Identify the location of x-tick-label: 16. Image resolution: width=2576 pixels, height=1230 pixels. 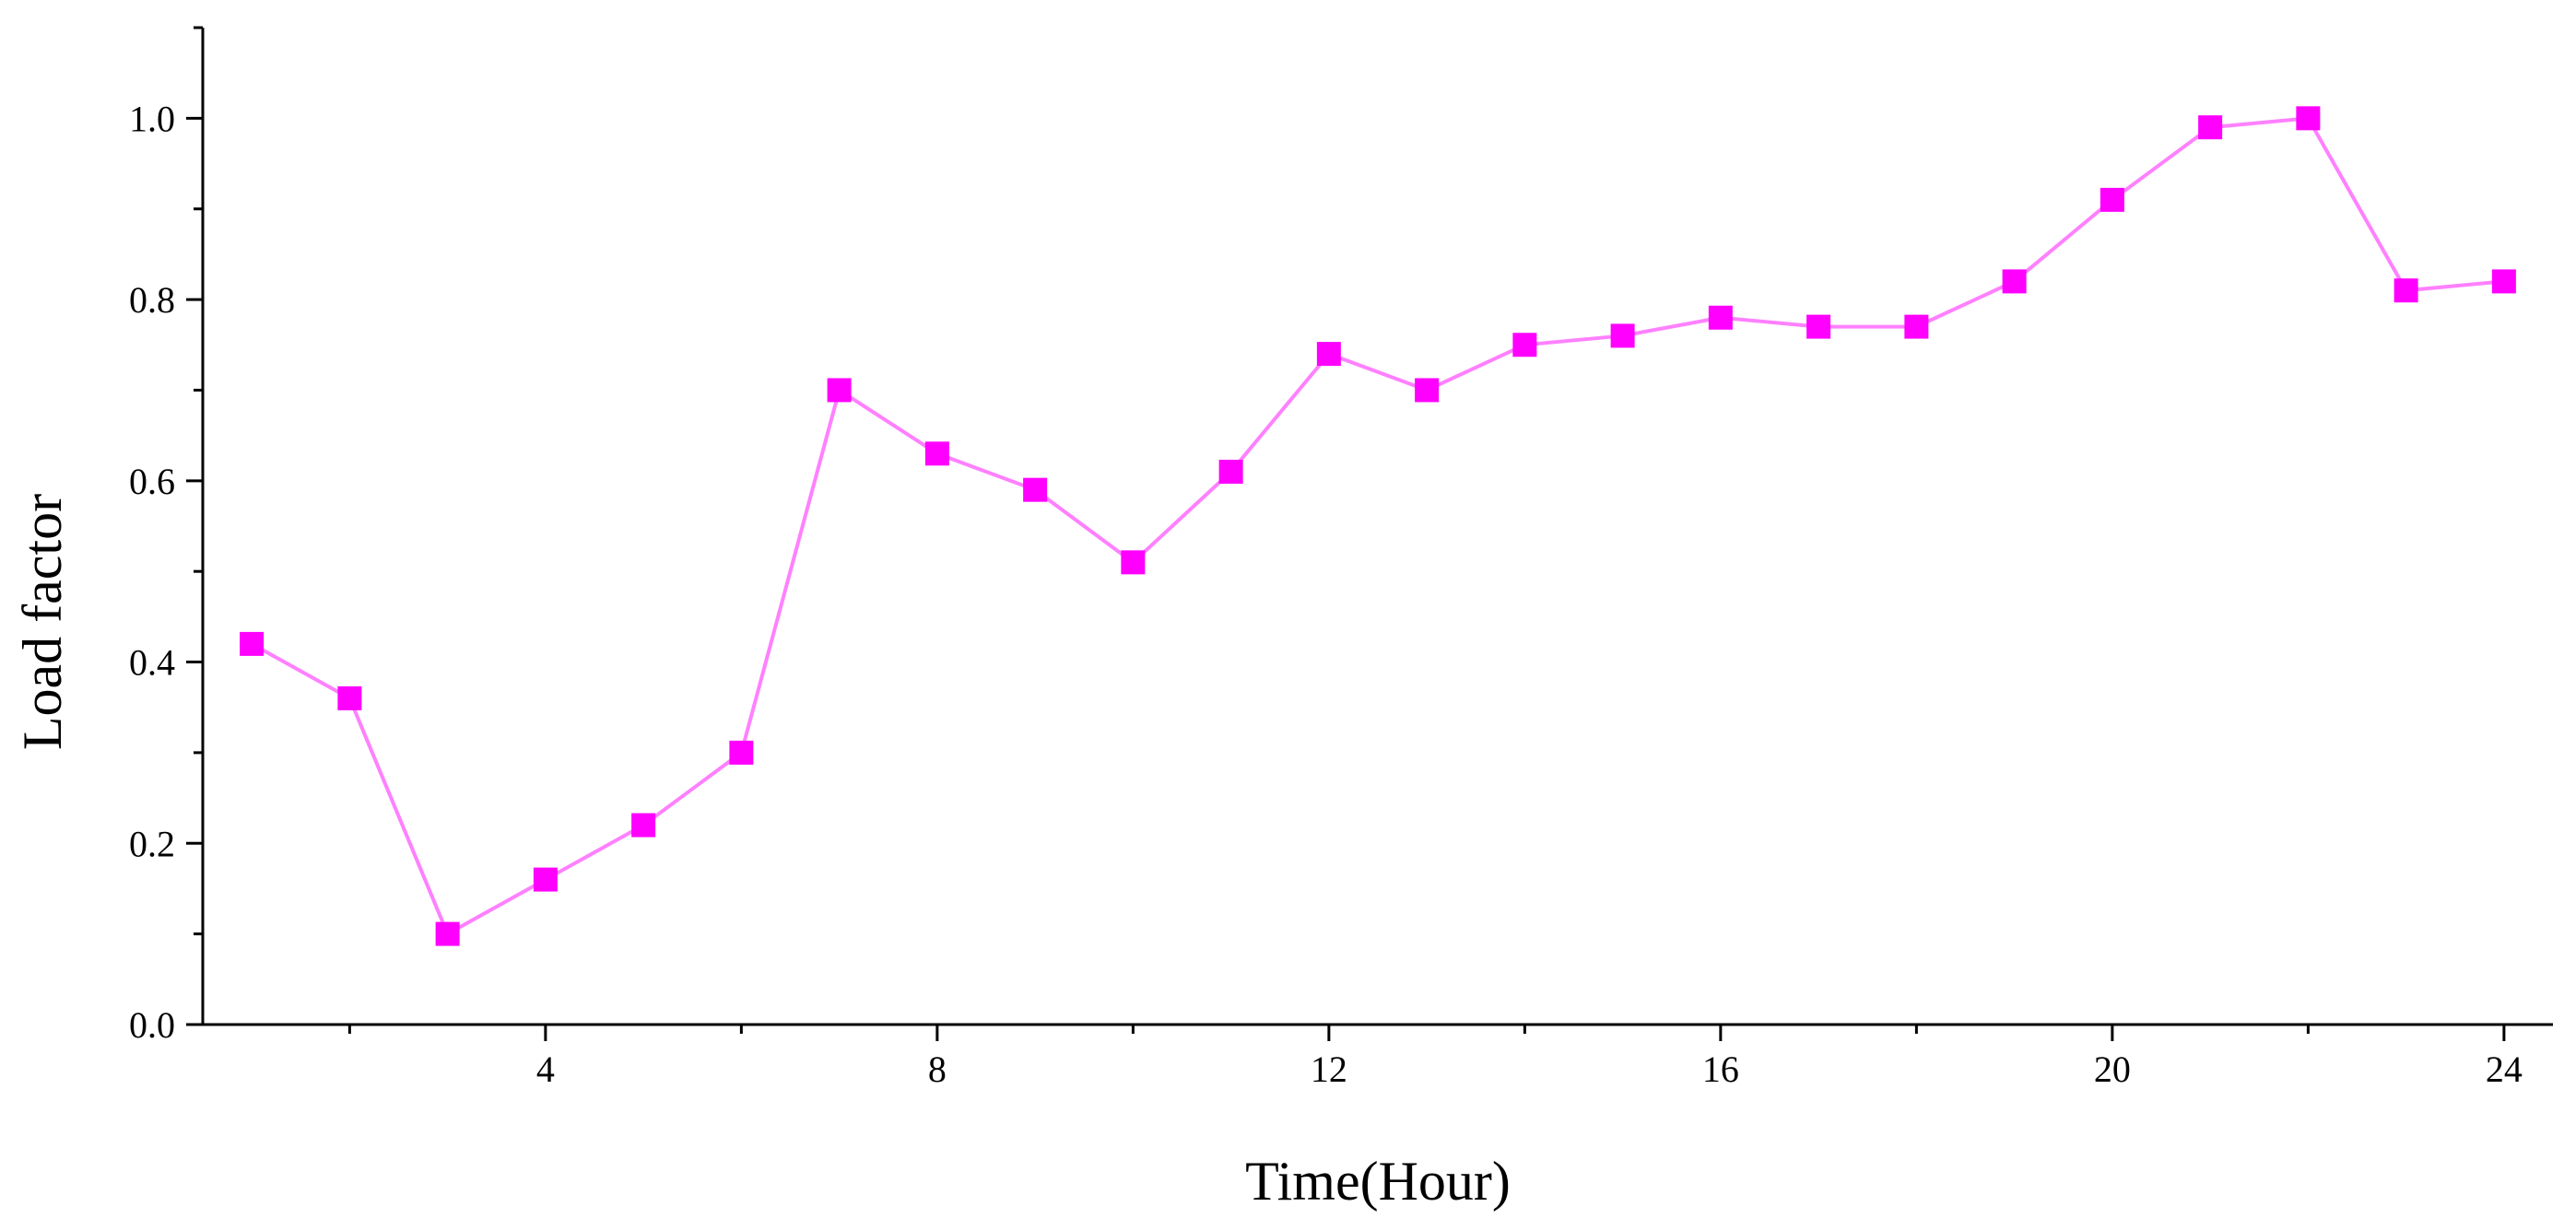
(1720, 1069).